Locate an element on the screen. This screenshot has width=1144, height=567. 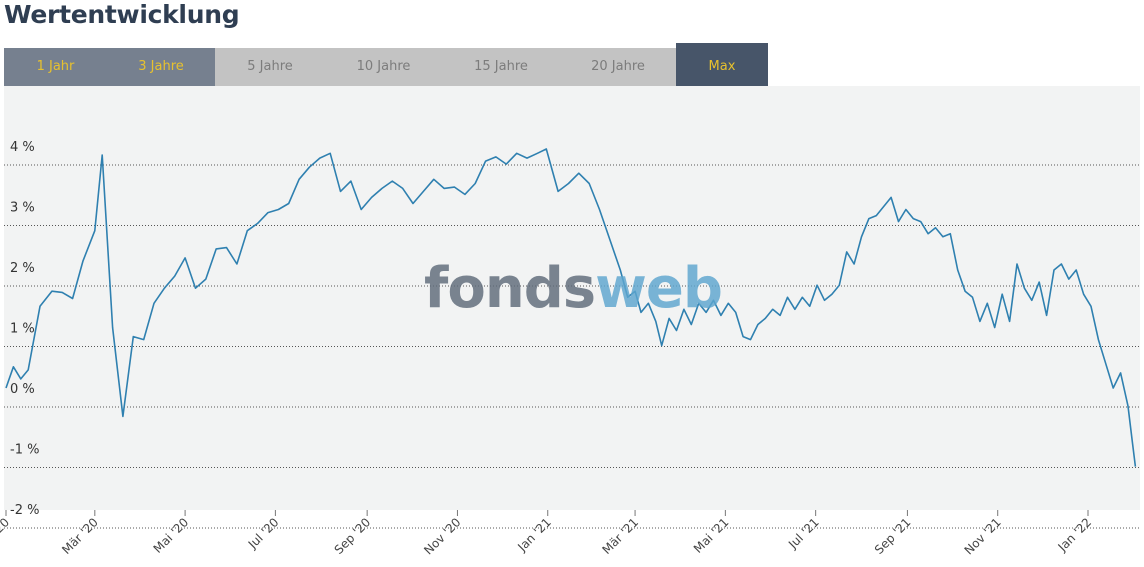
y-tick-label: 0 % is located at coordinates (22, 389).